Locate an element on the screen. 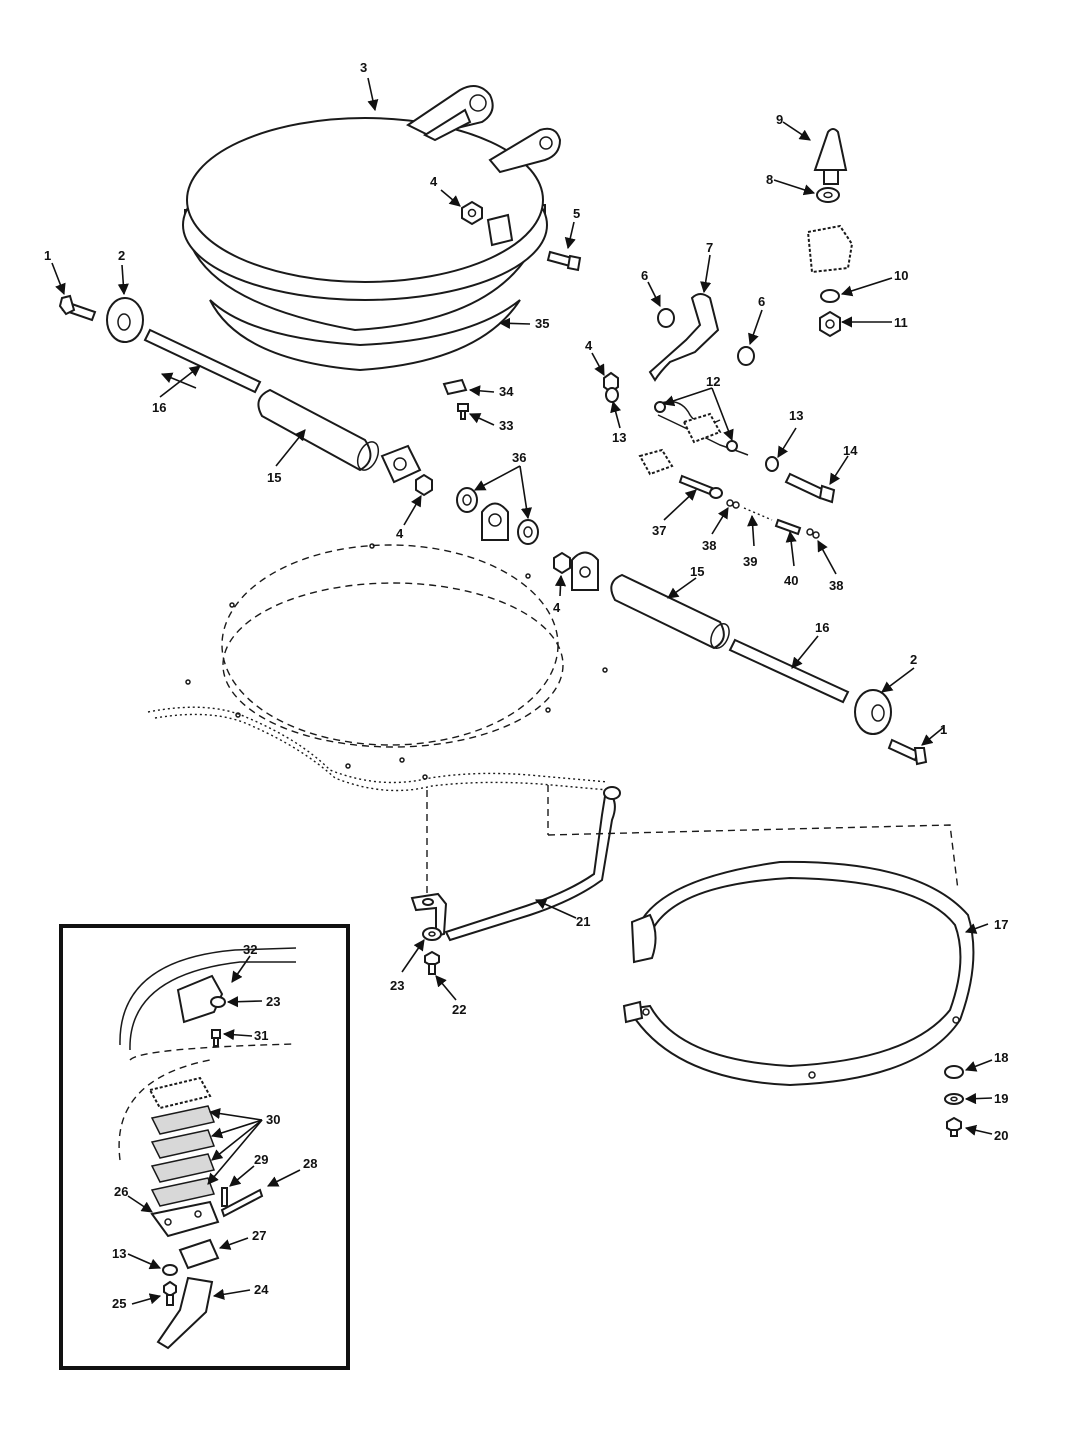 The height and width of the screenshot is (1444, 1086). ring-hardware is located at coordinates (954, 1101).